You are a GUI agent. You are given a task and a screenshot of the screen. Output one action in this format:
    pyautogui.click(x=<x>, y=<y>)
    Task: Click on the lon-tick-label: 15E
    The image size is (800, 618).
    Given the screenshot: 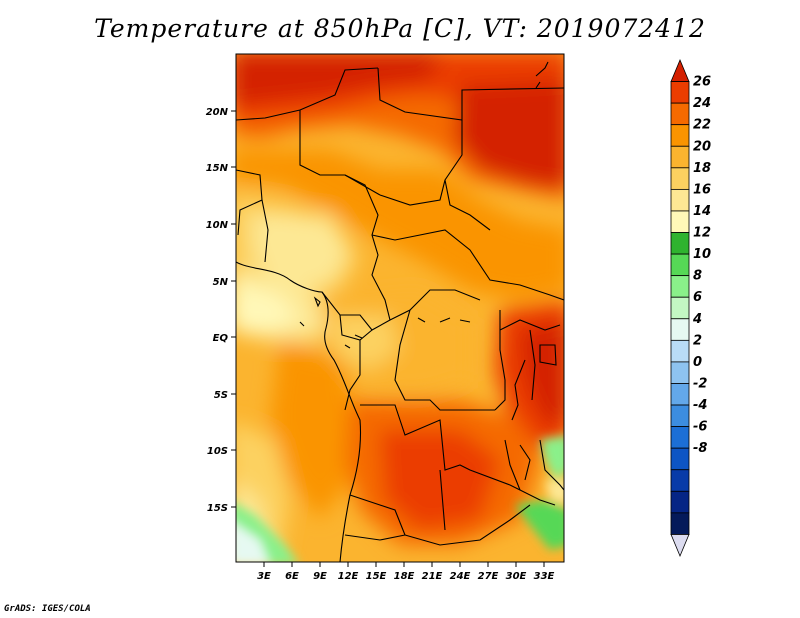 What is the action you would take?
    pyautogui.click(x=376, y=576)
    